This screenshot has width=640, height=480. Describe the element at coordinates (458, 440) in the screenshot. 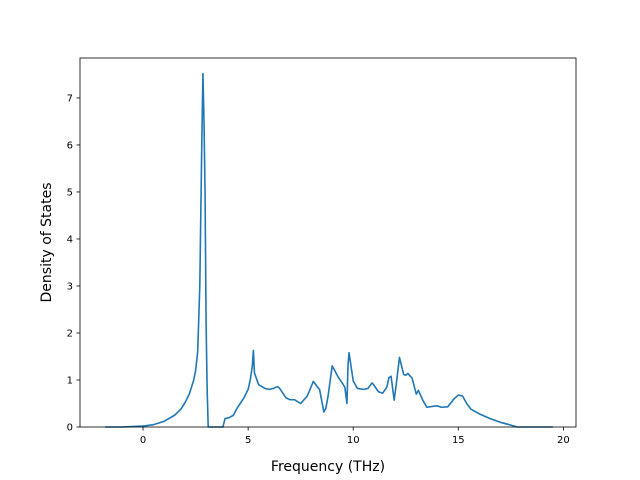

I see `x-tick-label: 15` at that location.